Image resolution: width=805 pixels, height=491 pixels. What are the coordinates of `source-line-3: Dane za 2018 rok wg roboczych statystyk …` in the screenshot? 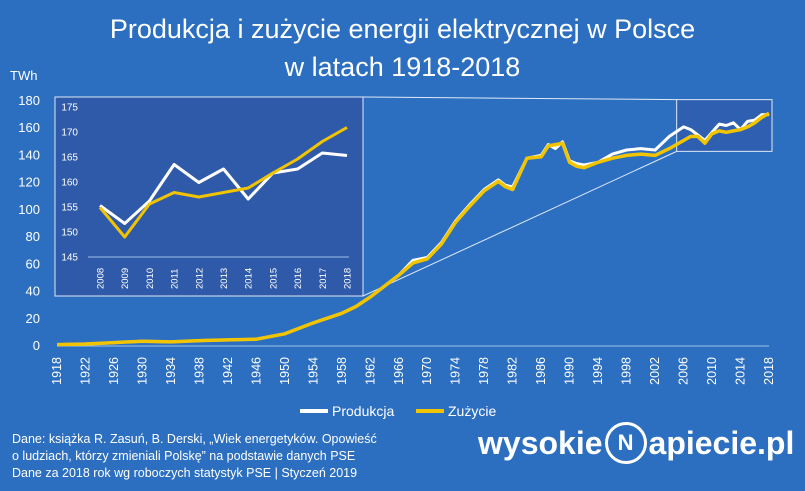 It's located at (185, 473).